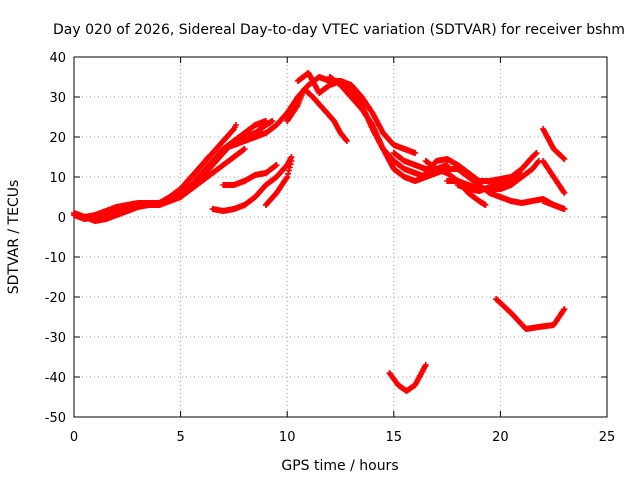 The height and width of the screenshot is (480, 640). What do you see at coordinates (500, 437) in the screenshot?
I see `x-tick-label: 20` at bounding box center [500, 437].